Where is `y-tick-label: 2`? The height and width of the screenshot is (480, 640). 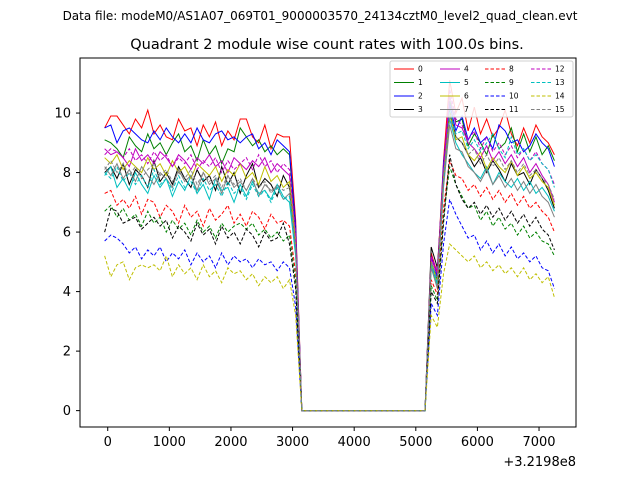 y-tick-label: 2 is located at coordinates (67, 352).